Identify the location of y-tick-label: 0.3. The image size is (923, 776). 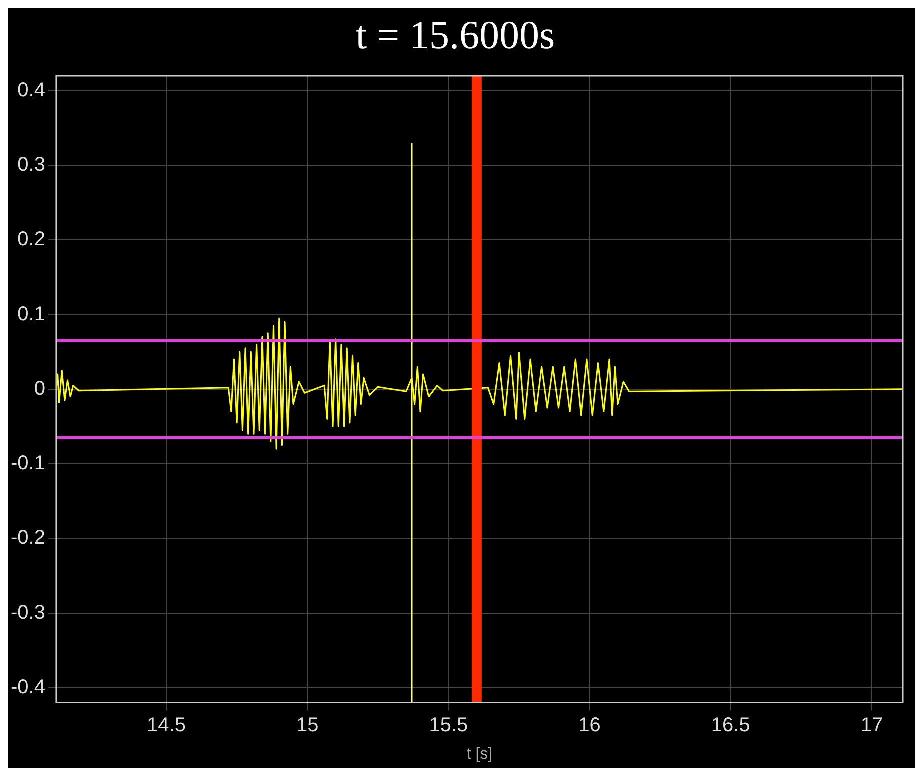
(32, 165).